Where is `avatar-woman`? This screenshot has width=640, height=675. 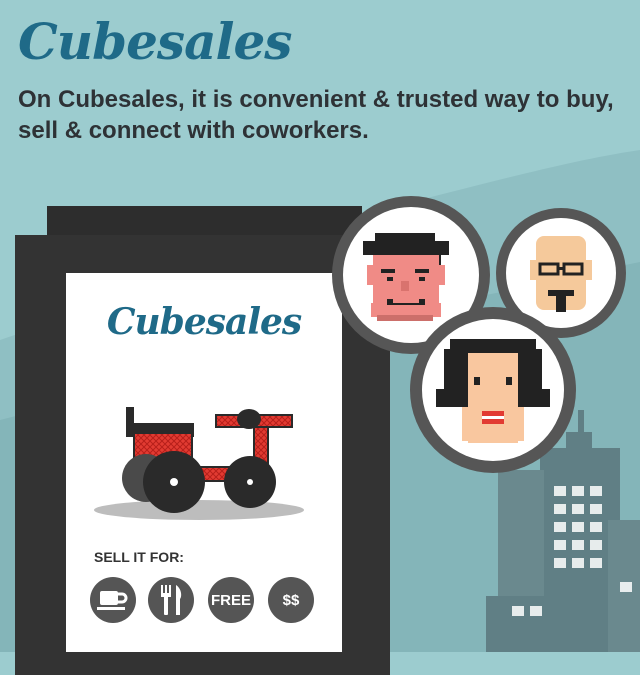 avatar-woman is located at coordinates (493, 390).